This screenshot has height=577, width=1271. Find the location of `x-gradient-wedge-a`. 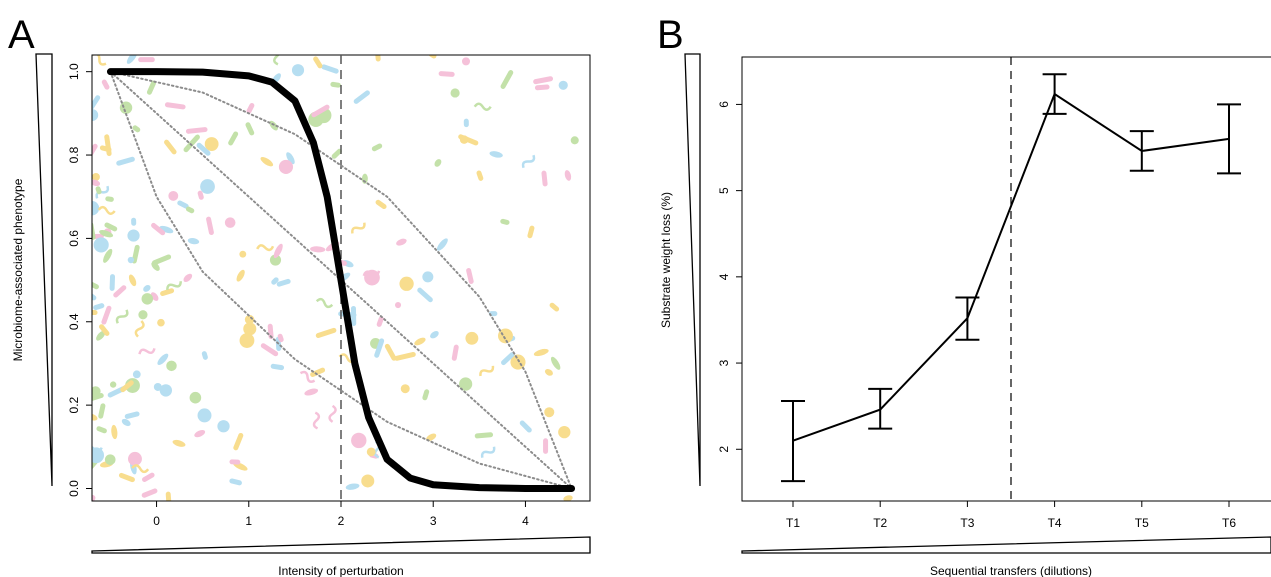

x-gradient-wedge-a is located at coordinates (341, 545).